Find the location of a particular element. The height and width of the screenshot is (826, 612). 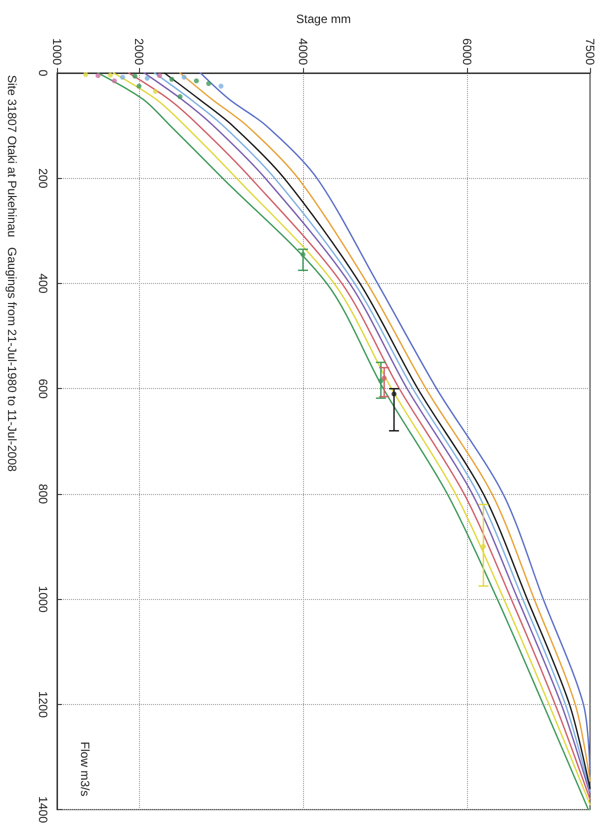

x-tick-label: 4000 is located at coordinates (303, 52).